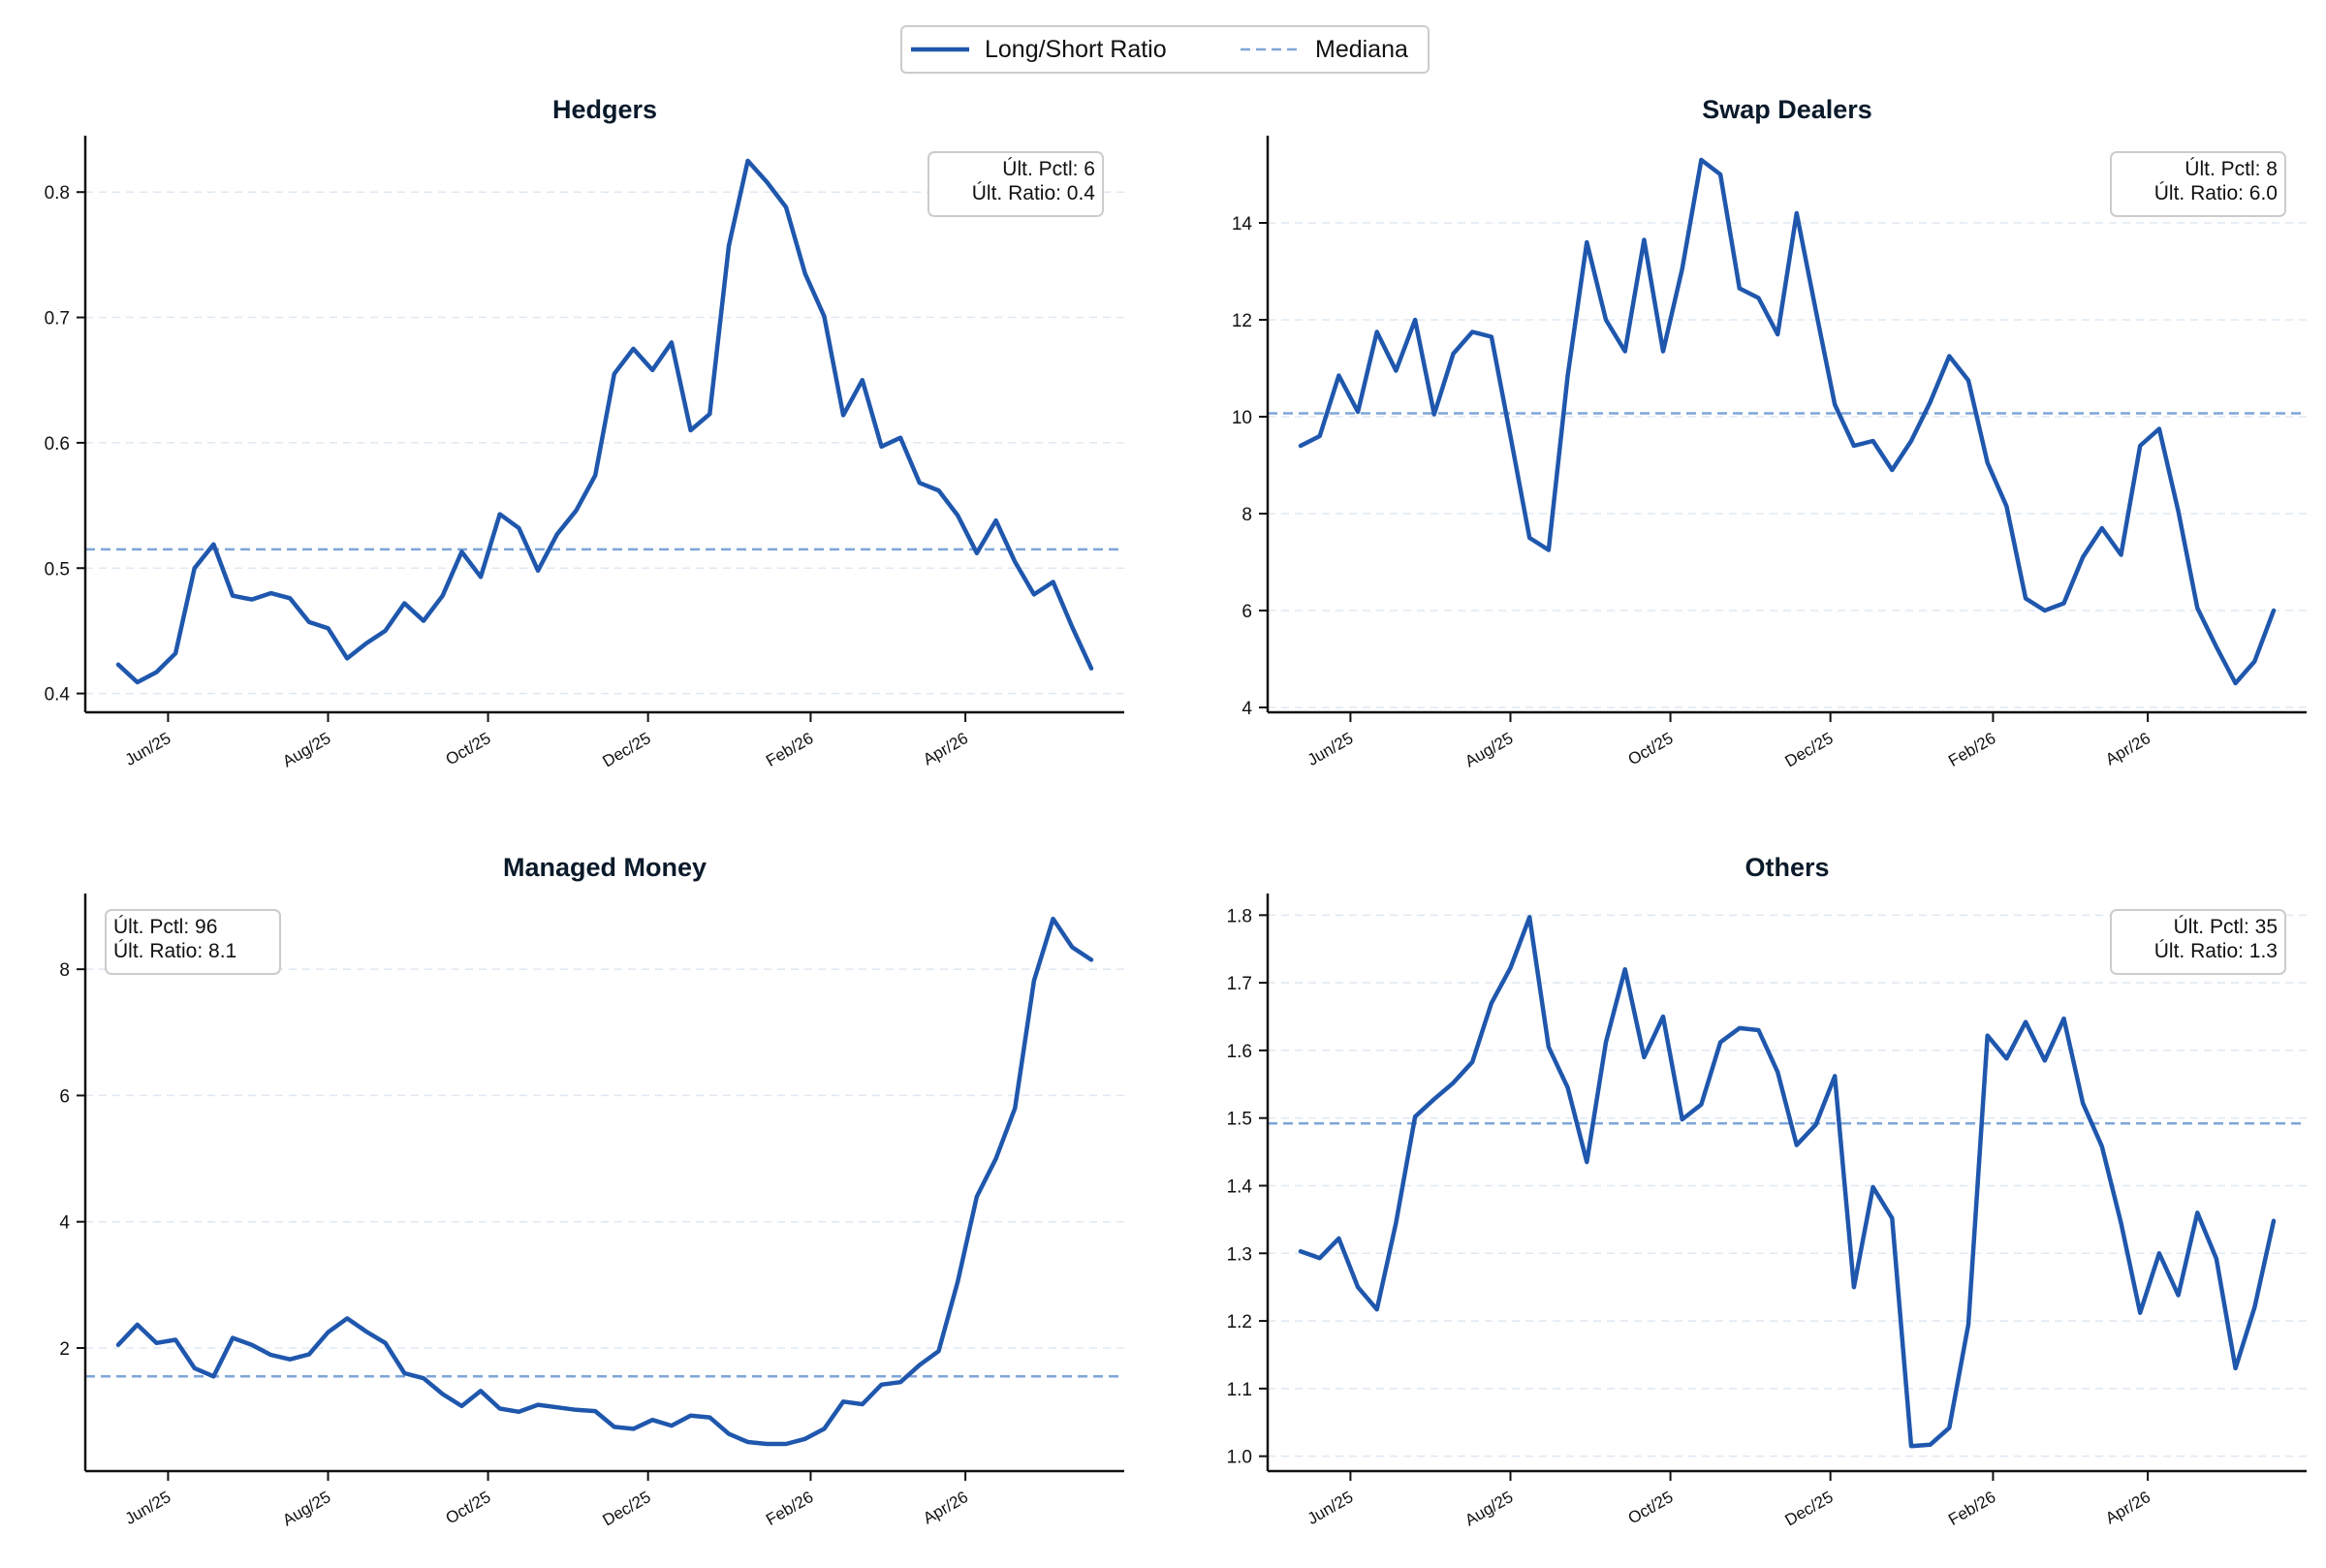 The height and width of the screenshot is (1568, 2326). I want to click on y-ticks: 1.0 1.1 1.2 1.3 1.4 1.5 1.6 1.7 1.8, so click(1247, 1187).